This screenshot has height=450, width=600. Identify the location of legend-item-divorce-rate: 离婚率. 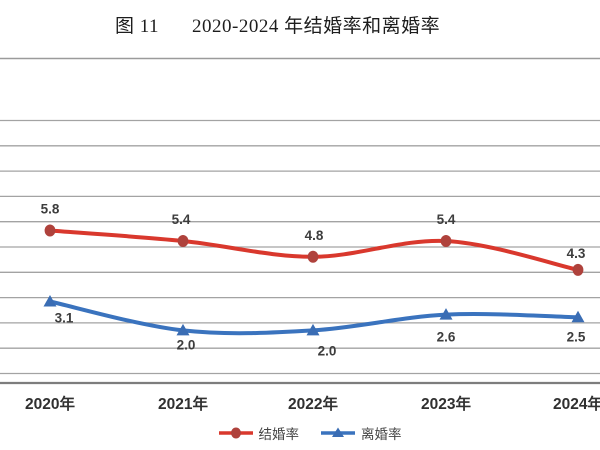
(361, 433).